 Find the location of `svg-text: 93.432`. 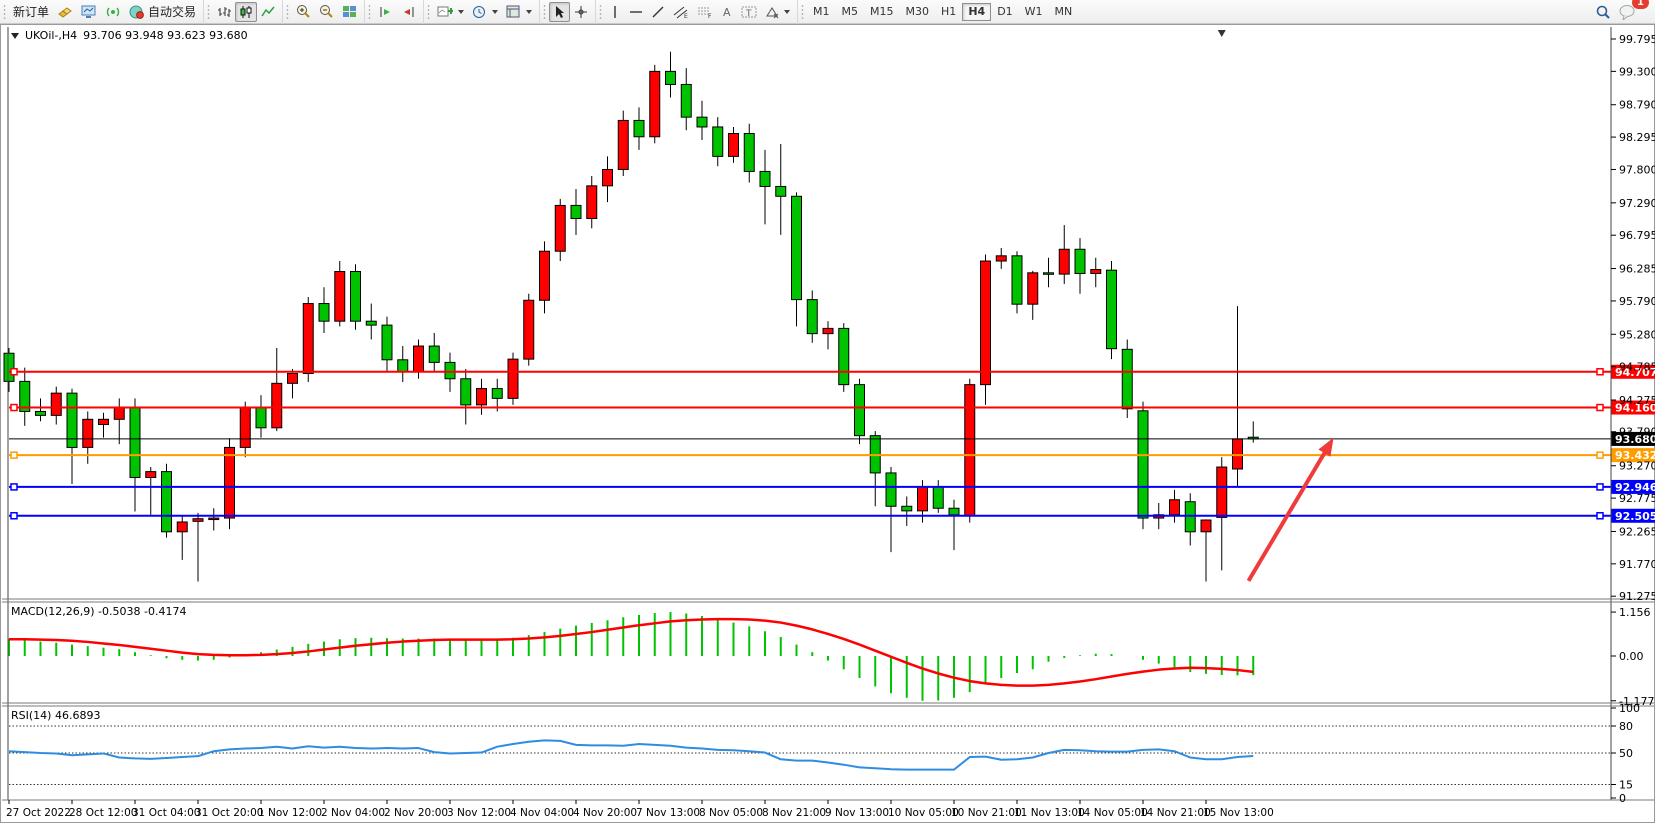

svg-text: 93.432 is located at coordinates (1635, 455).